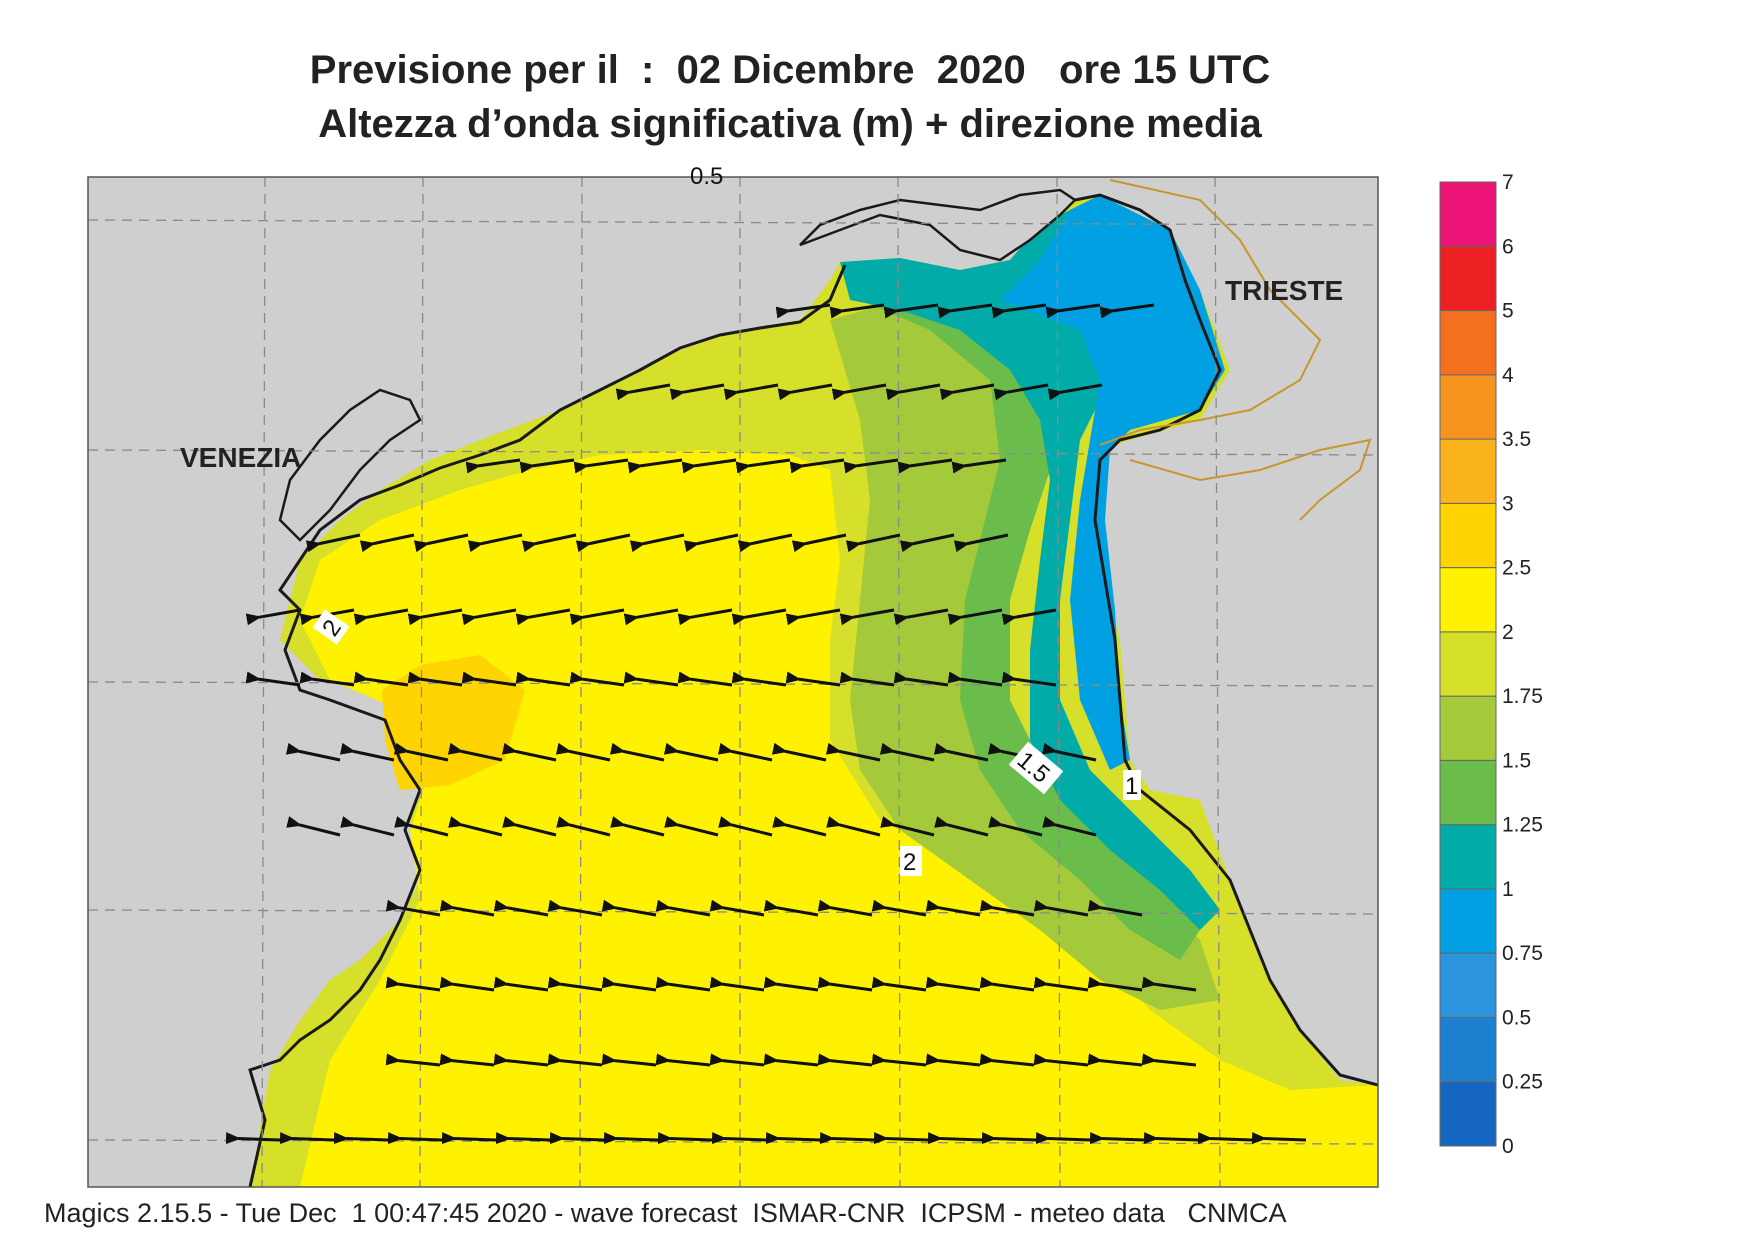 The height and width of the screenshot is (1242, 1755). What do you see at coordinates (1516, 439) in the screenshot?
I see `legend-tick-label: 3.5` at bounding box center [1516, 439].